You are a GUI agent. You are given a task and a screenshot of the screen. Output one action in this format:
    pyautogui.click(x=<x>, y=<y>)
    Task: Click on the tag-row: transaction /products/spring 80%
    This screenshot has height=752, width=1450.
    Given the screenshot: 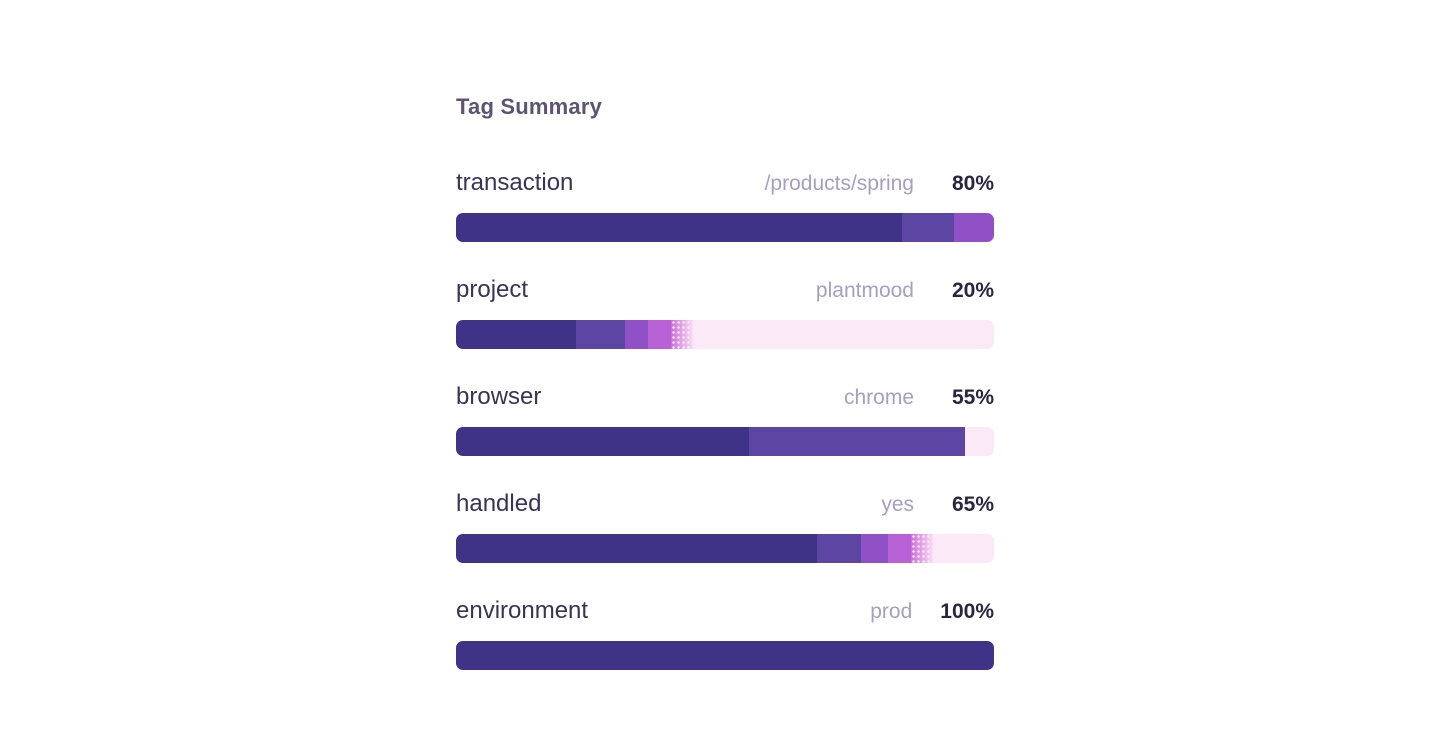 What is the action you would take?
    pyautogui.click(x=725, y=205)
    